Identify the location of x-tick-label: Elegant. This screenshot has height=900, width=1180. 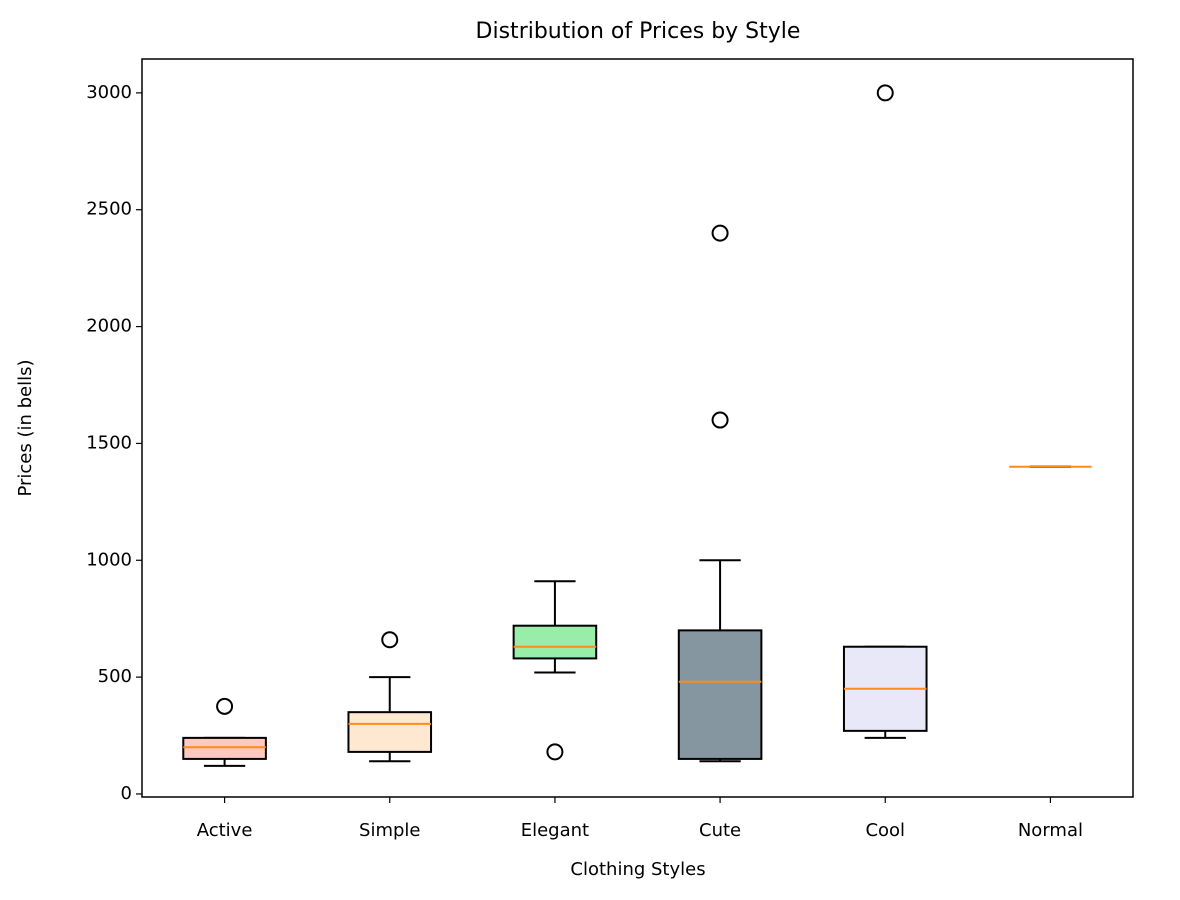
(555, 830).